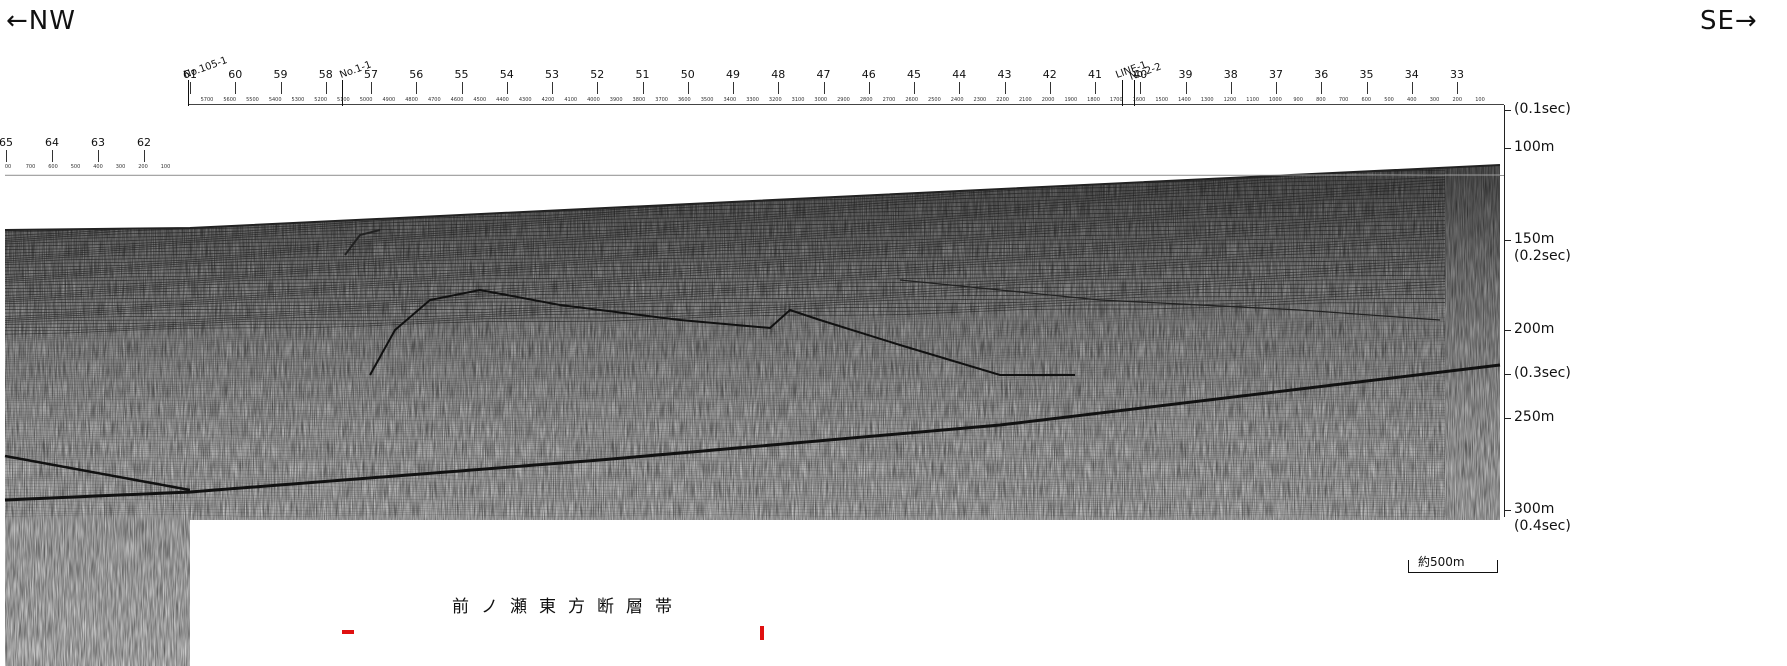  Describe the element at coordinates (1004, 74) in the screenshot. I see `shotpoint-label: 43` at that location.